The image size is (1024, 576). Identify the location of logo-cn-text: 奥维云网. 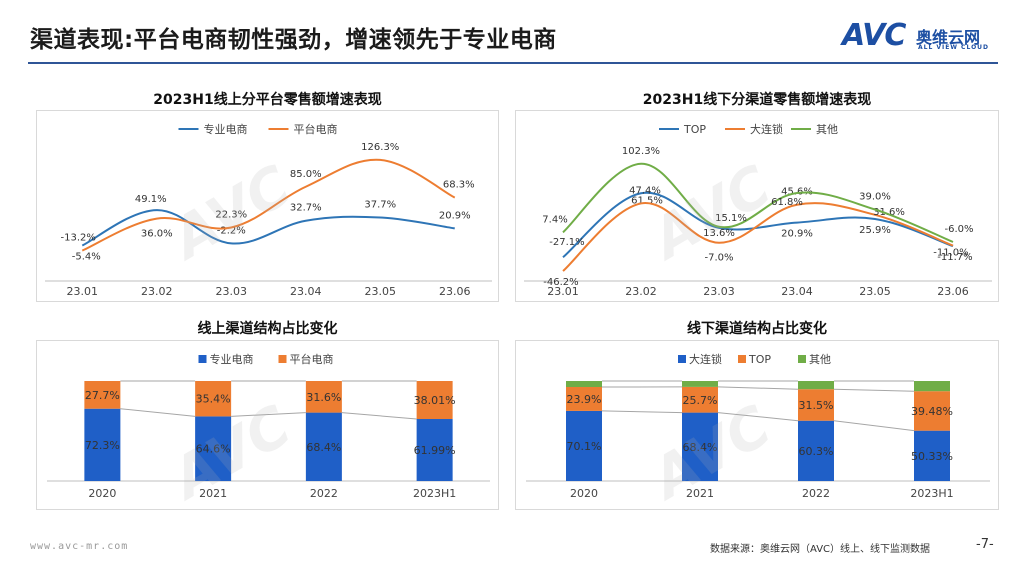
(948, 37).